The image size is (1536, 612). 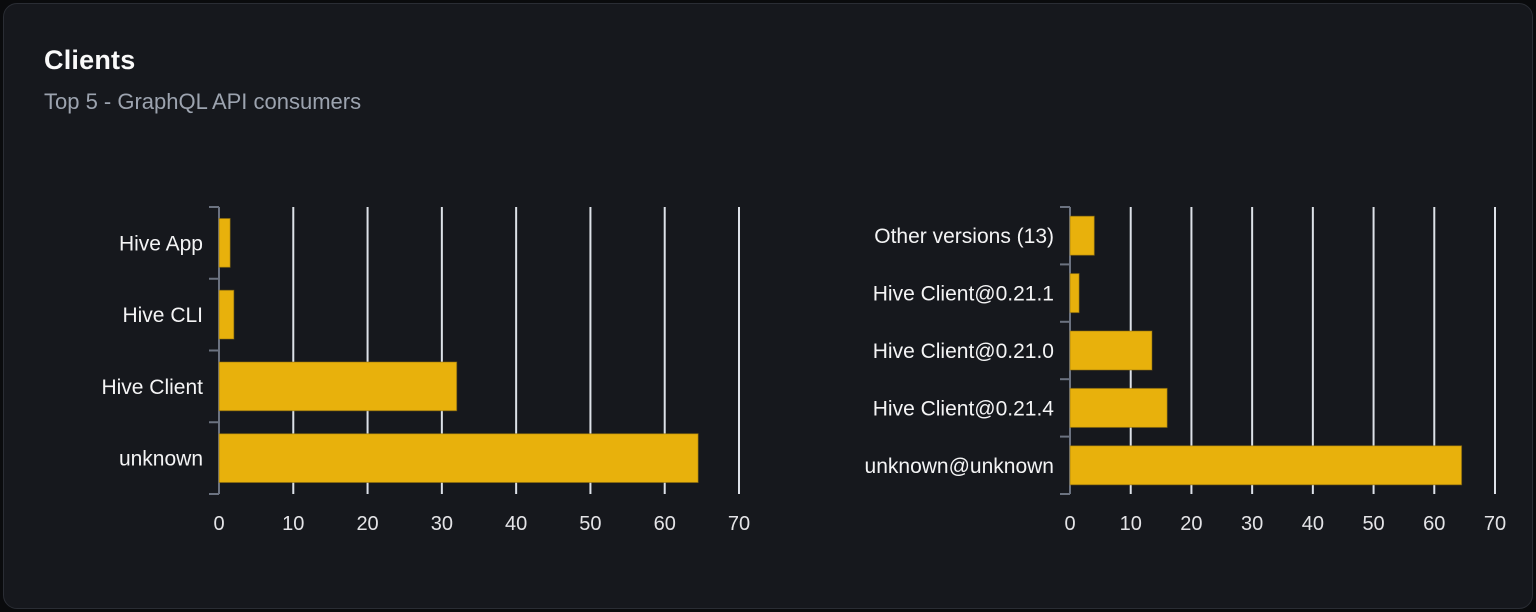 I want to click on card-subtitle: Top 5 - GraphQL API consumers, so click(x=203, y=101).